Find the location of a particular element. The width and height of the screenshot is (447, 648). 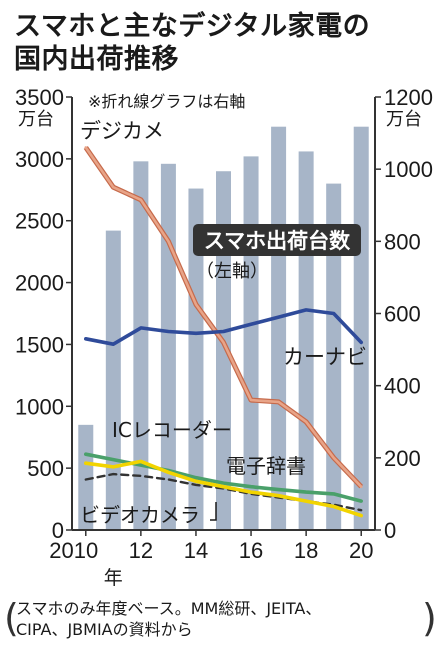

y-left-tick-label: 2000 is located at coordinates (39, 283).